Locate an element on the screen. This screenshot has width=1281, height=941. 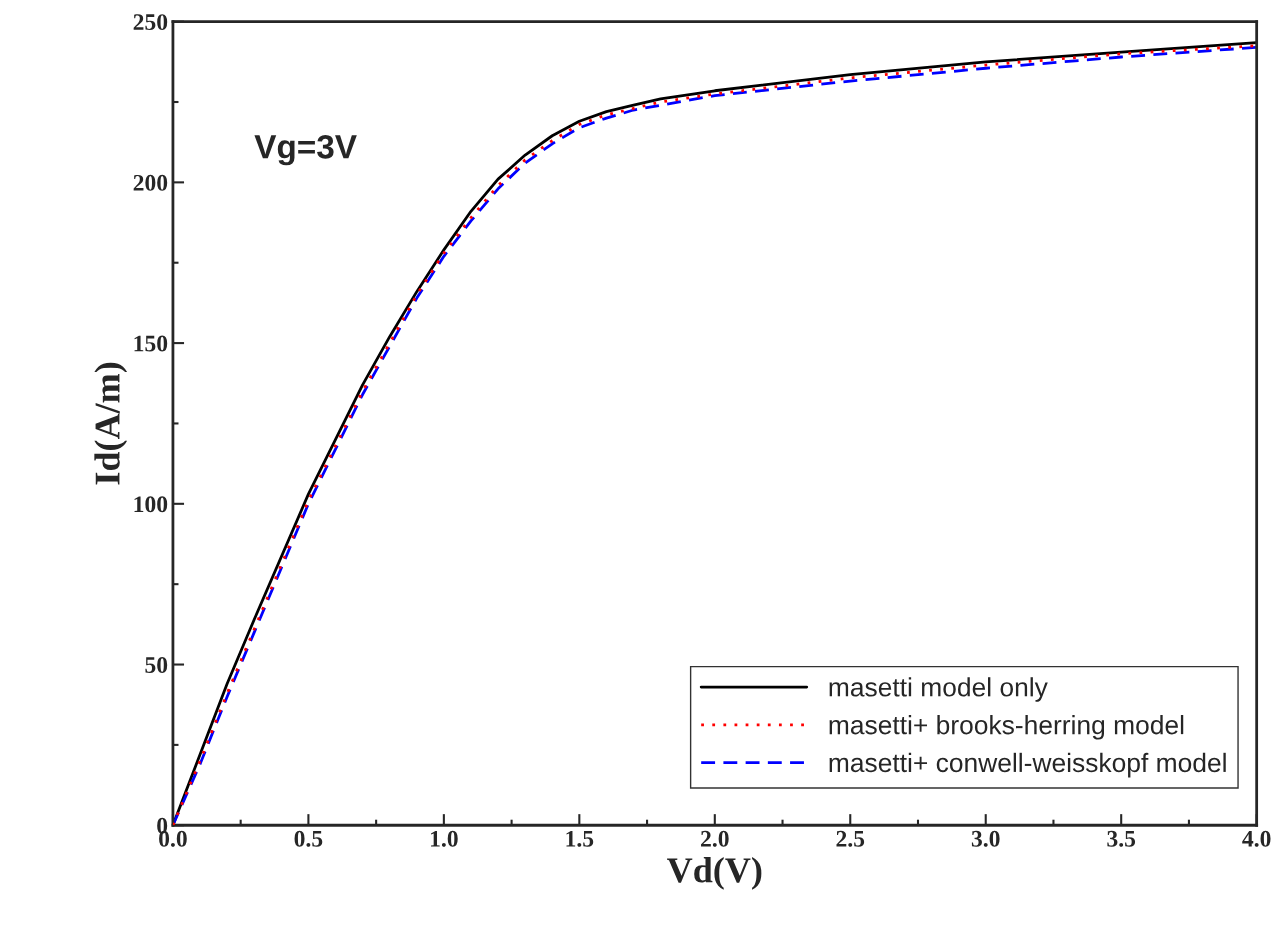
y-tick-label: 150 is located at coordinates (151, 343).